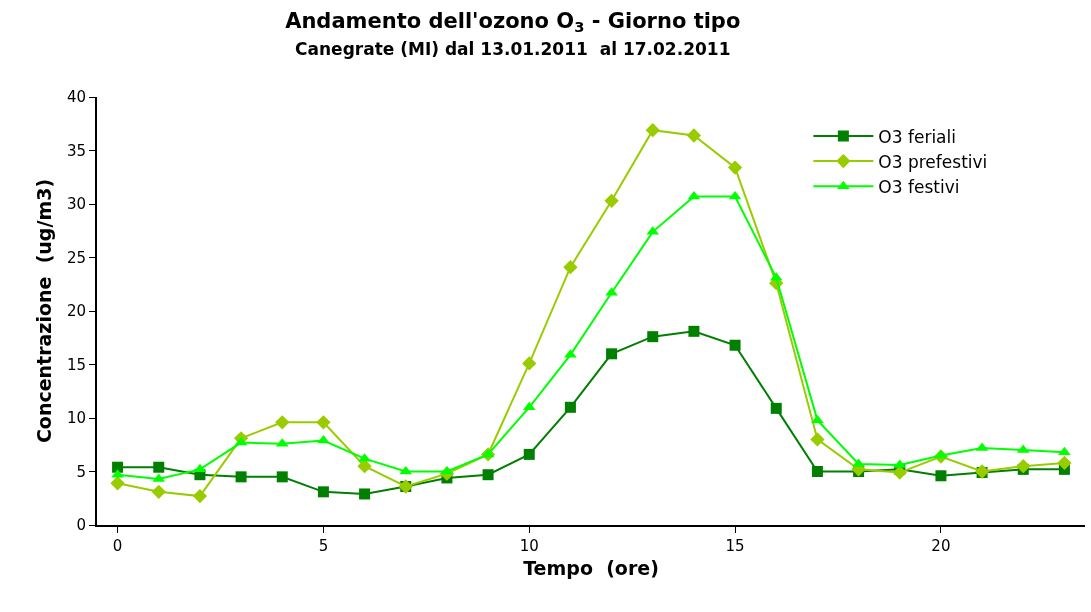  Describe the element at coordinates (513, 48) in the screenshot. I see `chart-subtitle: Canegrate (MI) dal 13.01.2011 al 17.02.2011` at that location.